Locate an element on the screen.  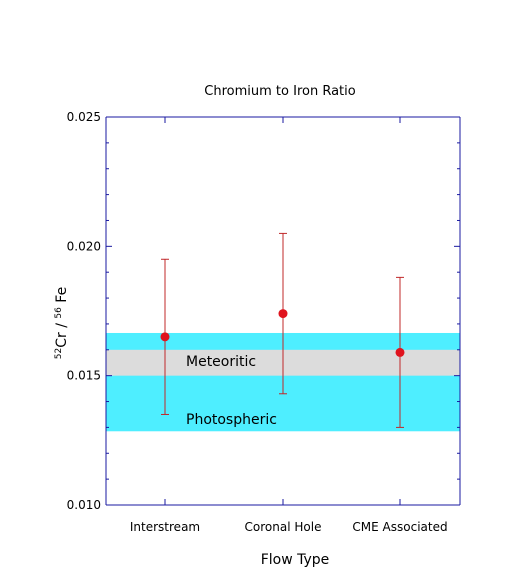
chart-title: Chromium to Iron Ratio is located at coordinates (279, 91).